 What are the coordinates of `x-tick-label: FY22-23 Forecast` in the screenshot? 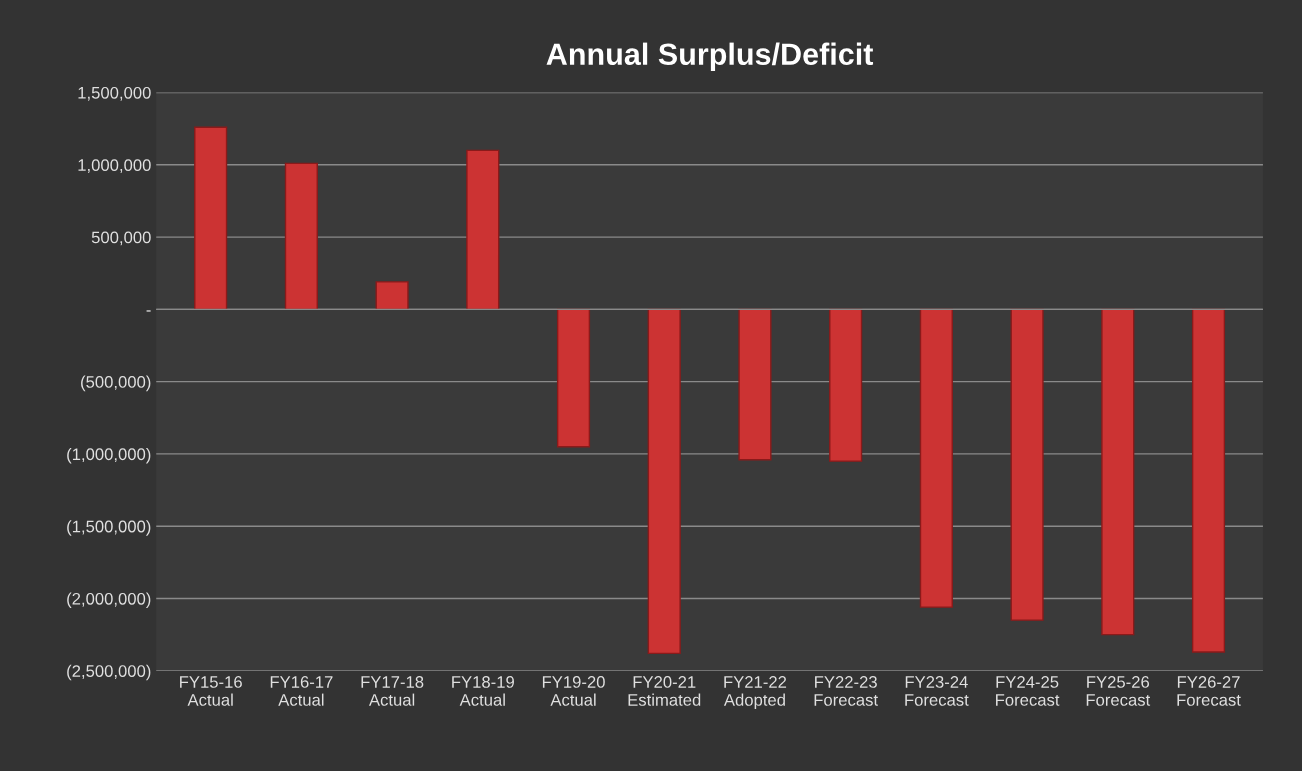 It's located at (846, 691).